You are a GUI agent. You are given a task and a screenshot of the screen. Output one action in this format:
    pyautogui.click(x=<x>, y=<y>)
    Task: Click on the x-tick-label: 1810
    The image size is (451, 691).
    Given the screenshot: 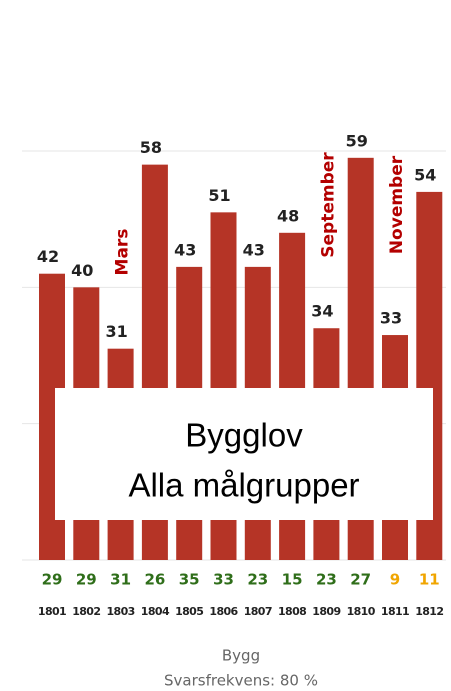 What is the action you would take?
    pyautogui.click(x=361, y=611)
    